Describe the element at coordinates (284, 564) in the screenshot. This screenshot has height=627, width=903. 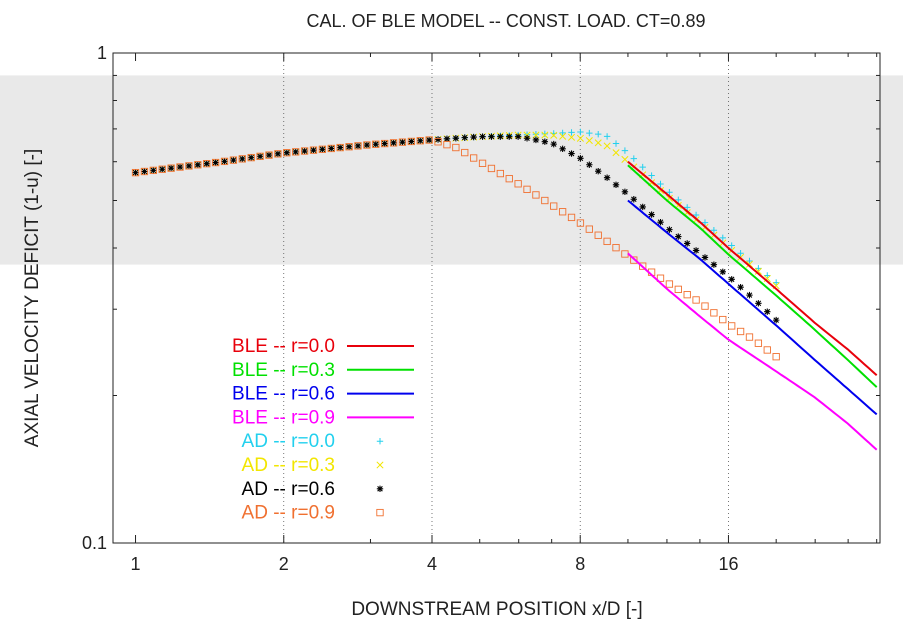
I see `x-tick-label: 2` at that location.